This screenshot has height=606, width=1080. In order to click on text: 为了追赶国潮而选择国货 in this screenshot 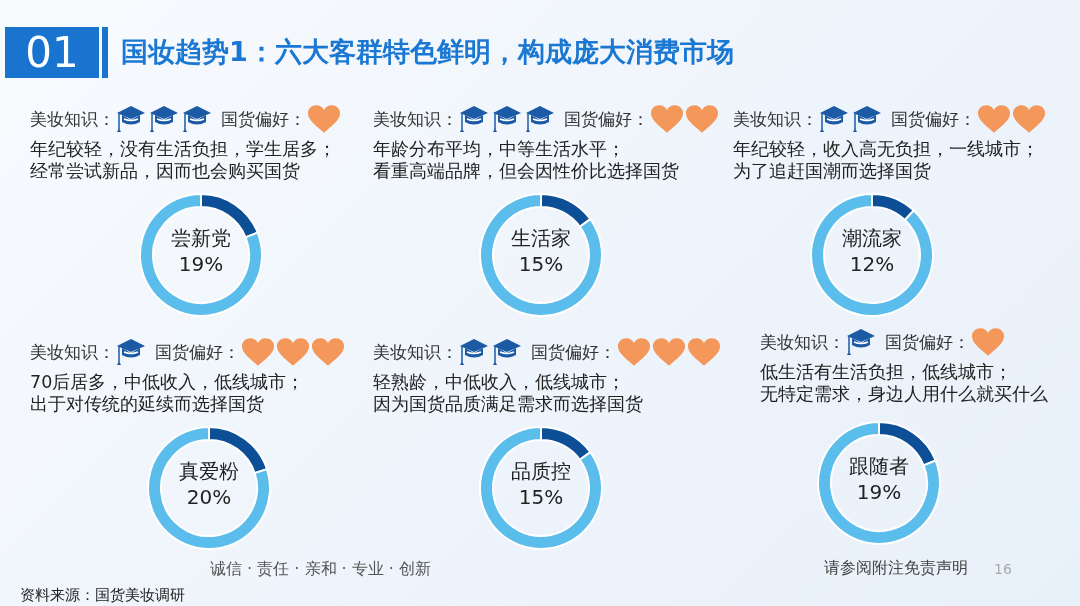, I will do `click(832, 171)`.